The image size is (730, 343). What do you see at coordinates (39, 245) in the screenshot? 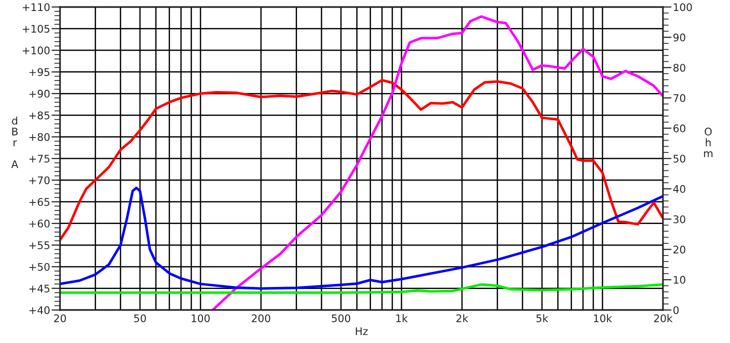
I see `y-tick-label: +55` at bounding box center [39, 245].